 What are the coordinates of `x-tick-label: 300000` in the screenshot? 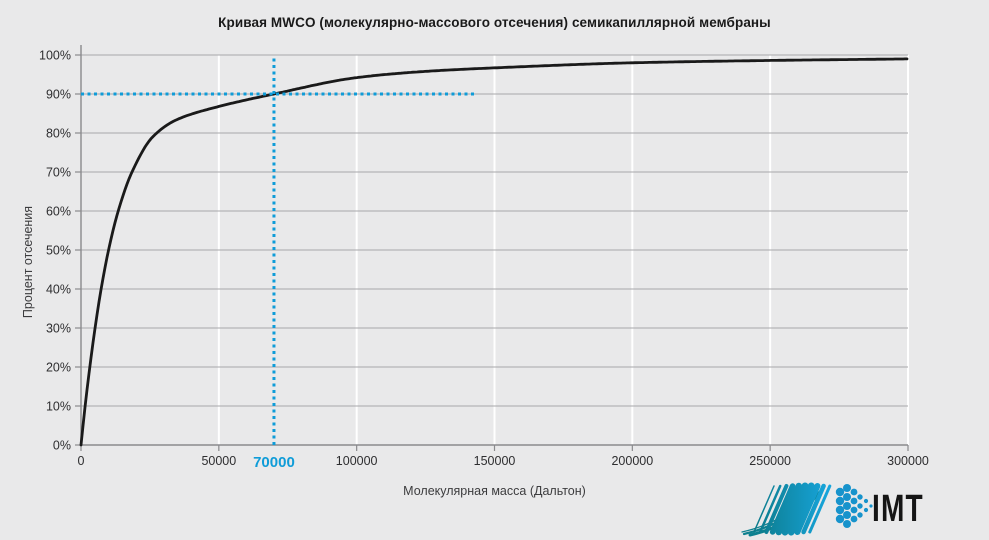 It's located at (908, 461).